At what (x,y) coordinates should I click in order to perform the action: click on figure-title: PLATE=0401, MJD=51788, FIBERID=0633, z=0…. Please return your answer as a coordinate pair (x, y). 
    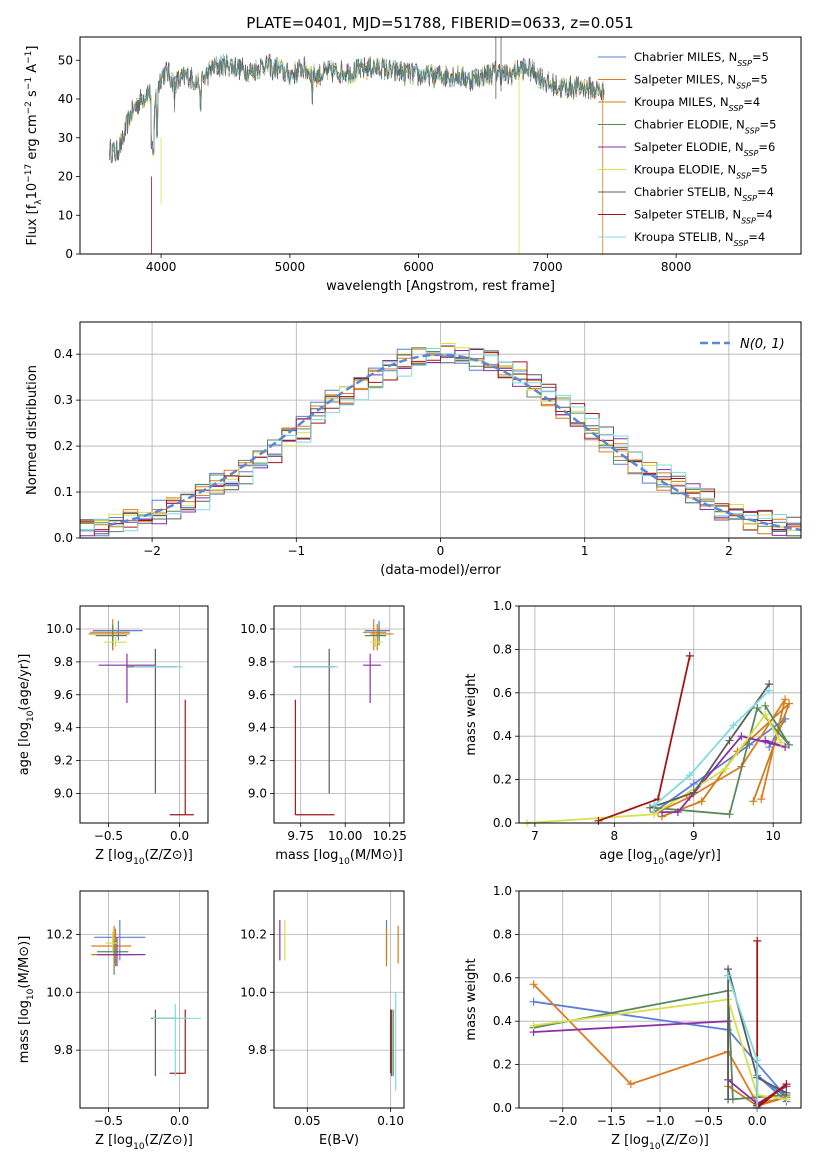
    Looking at the image, I should click on (439, 23).